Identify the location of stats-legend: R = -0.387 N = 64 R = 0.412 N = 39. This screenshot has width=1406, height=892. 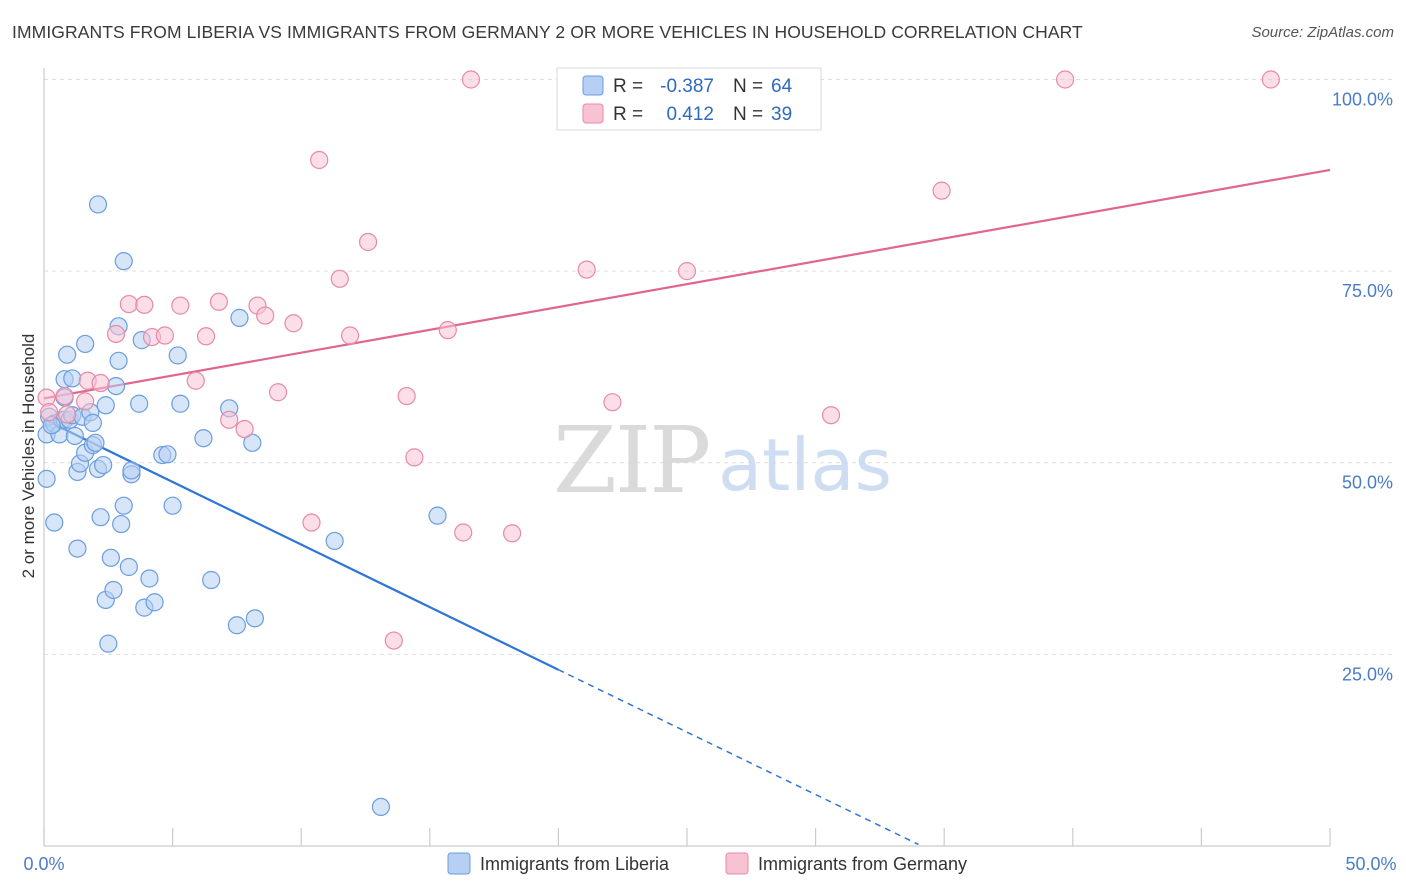
(689, 99).